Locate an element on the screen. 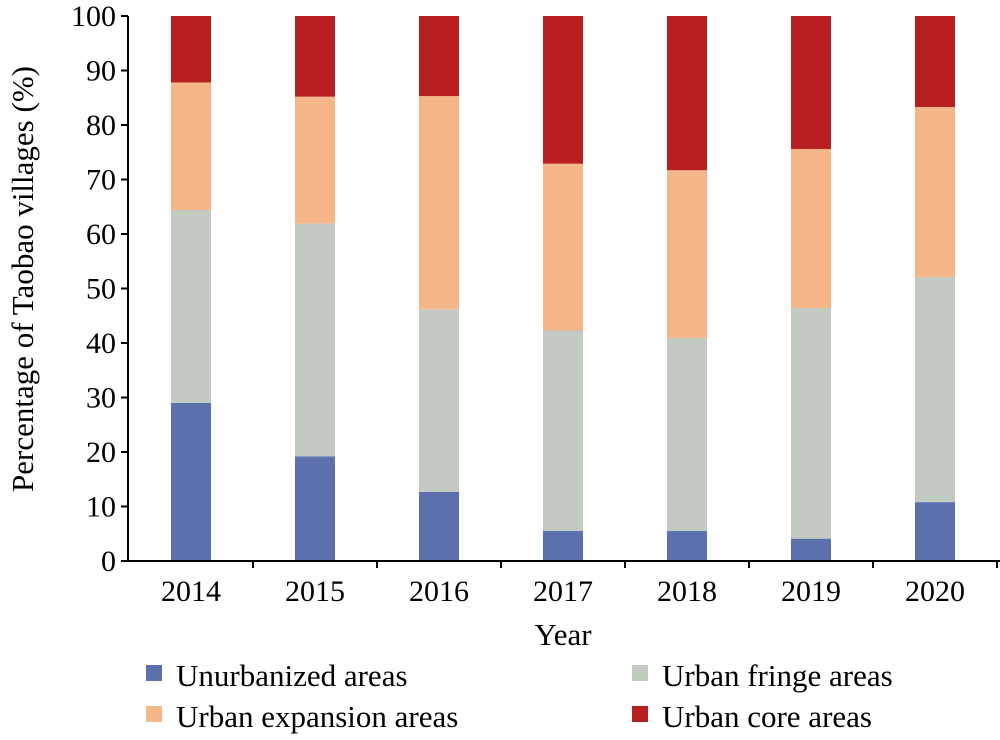 The image size is (1000, 740). y-tick-label: 100 is located at coordinates (93, 16).